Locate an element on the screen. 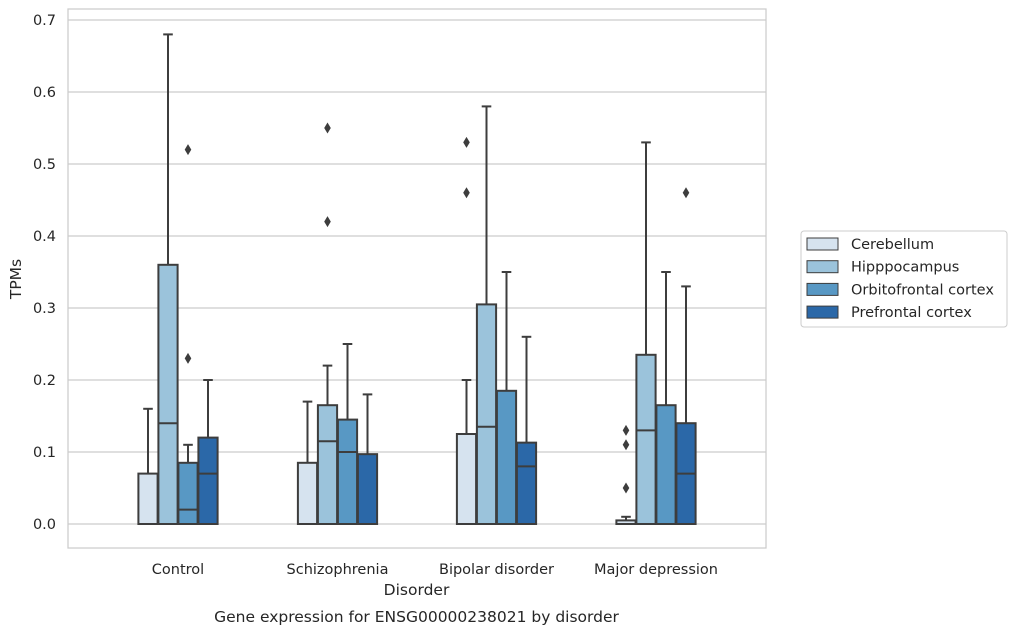  x-tick-label: Major depression is located at coordinates (656, 570).